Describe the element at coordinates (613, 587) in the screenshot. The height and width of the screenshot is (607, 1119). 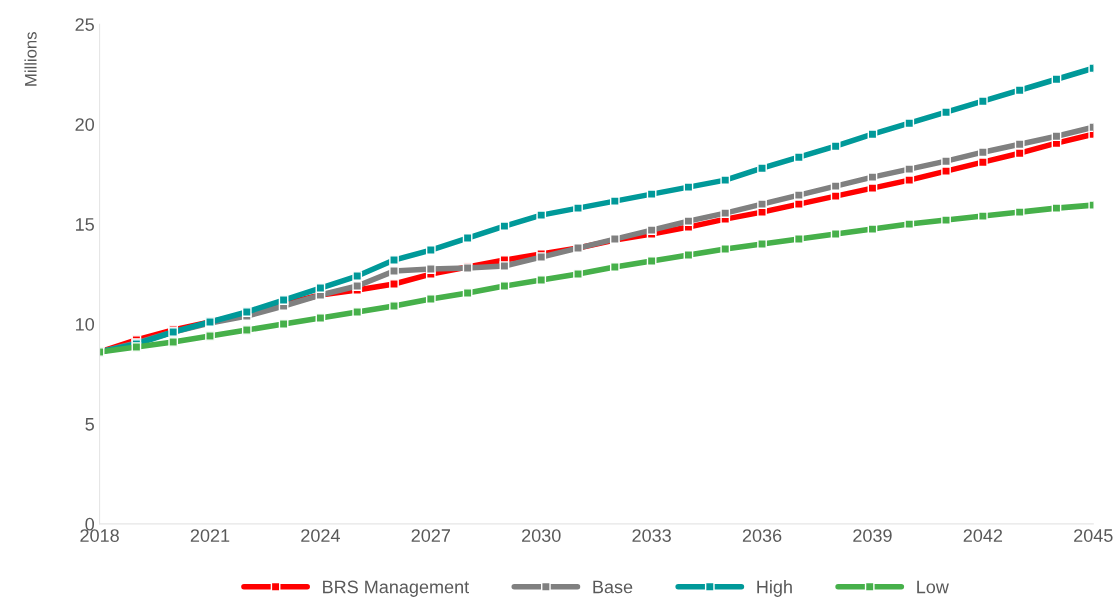
I see `legend-label: Base` at that location.